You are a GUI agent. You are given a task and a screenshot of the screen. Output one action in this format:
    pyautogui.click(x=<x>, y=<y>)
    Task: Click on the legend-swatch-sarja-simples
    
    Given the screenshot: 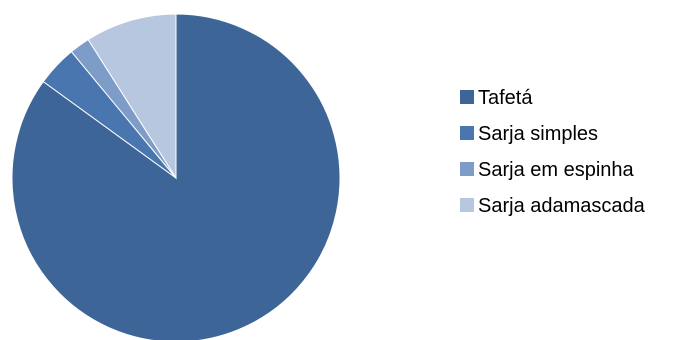 What is the action you would take?
    pyautogui.click(x=467, y=133)
    